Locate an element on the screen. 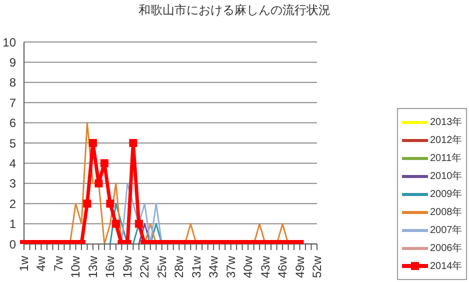  legend-label: 2008年 is located at coordinates (446, 212).